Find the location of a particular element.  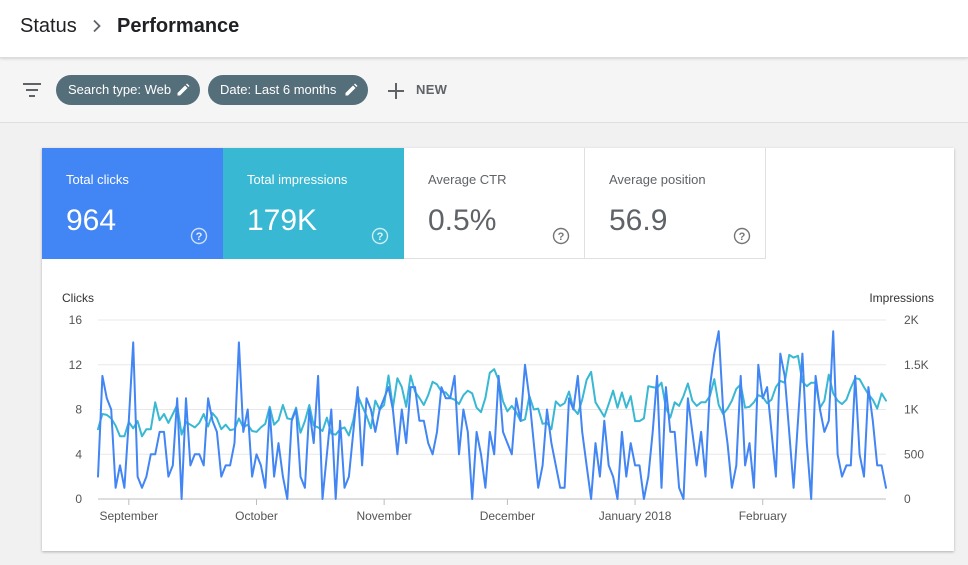

series-line-impressions is located at coordinates (492, 395).